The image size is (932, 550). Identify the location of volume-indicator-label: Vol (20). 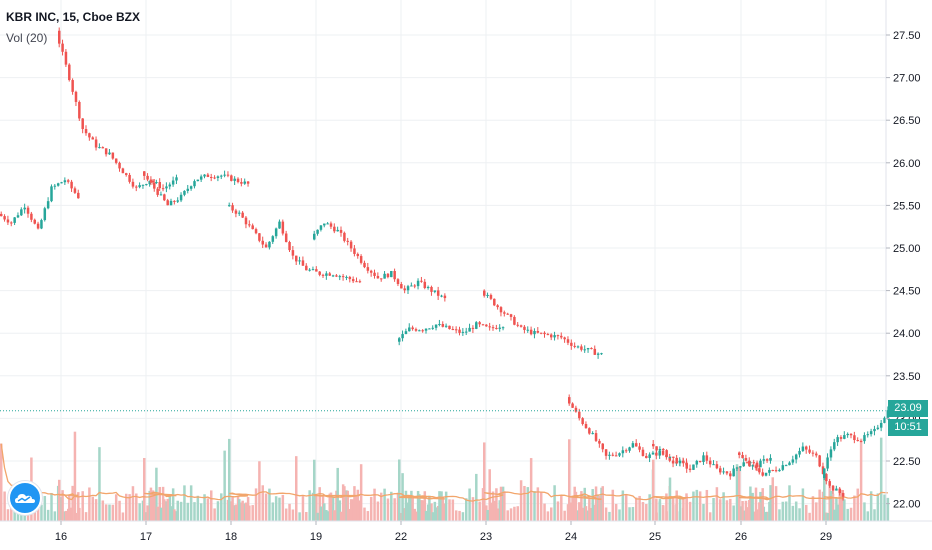
(27, 38).